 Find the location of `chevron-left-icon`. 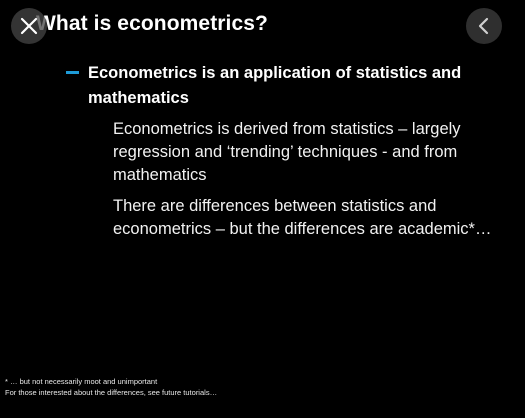

chevron-left-icon is located at coordinates (483, 26).